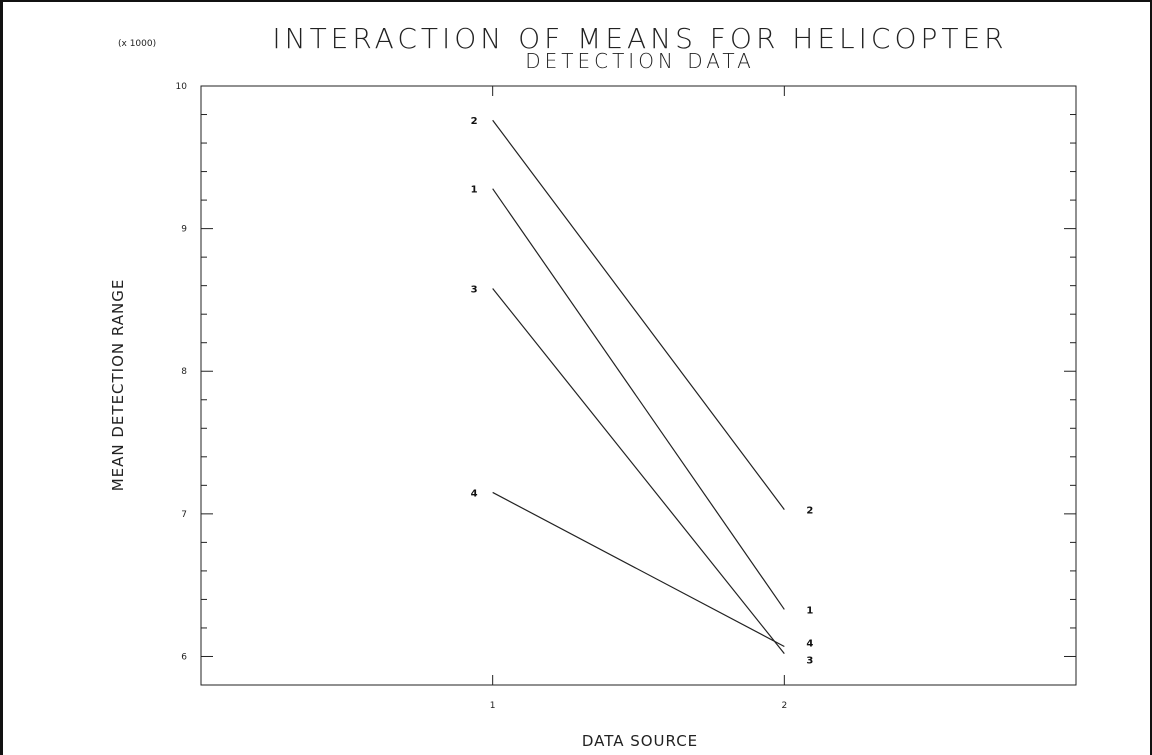 This screenshot has height=755, width=1152. I want to click on y-tick-label: 7, so click(184, 515).